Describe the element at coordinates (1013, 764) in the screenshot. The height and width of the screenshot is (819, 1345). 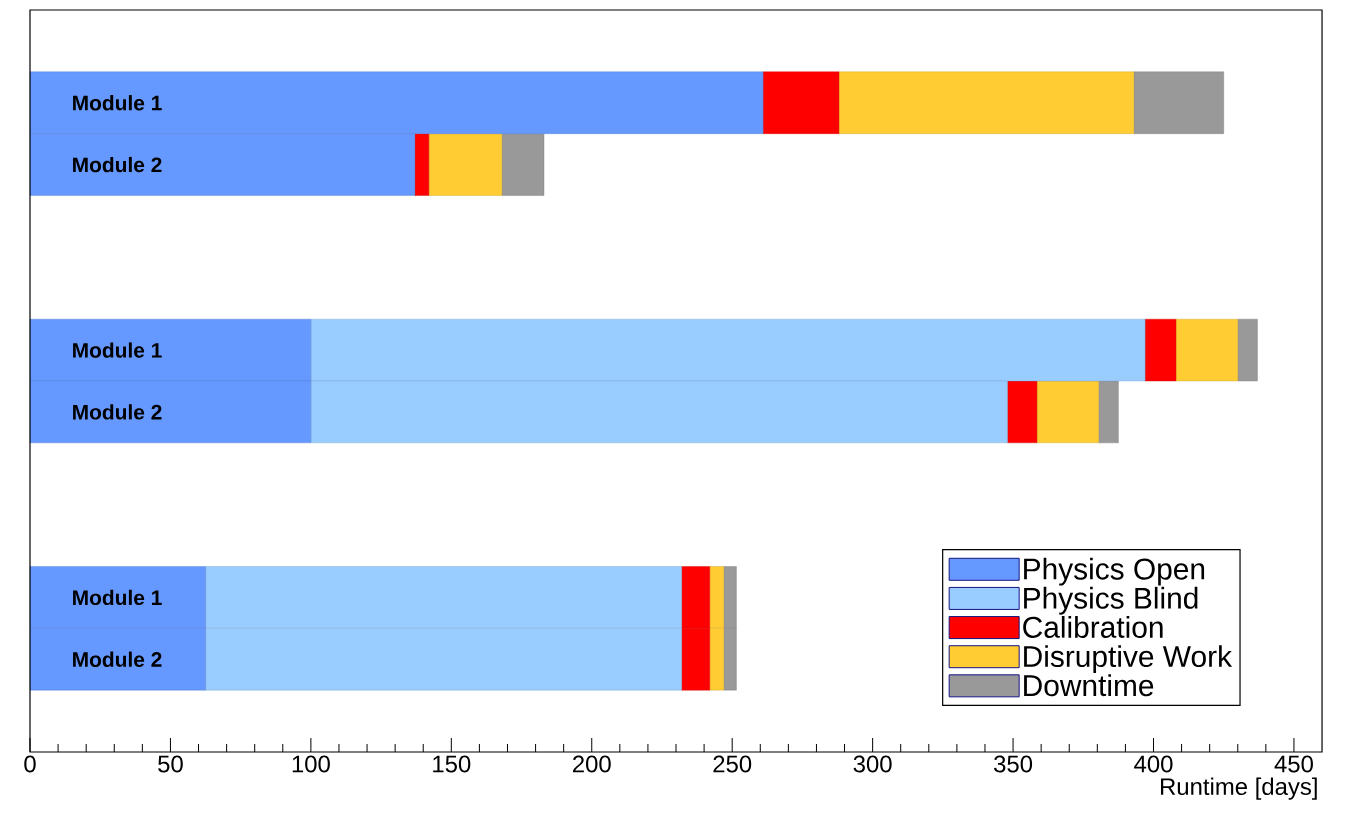
I see `x-tick-label: 350` at that location.